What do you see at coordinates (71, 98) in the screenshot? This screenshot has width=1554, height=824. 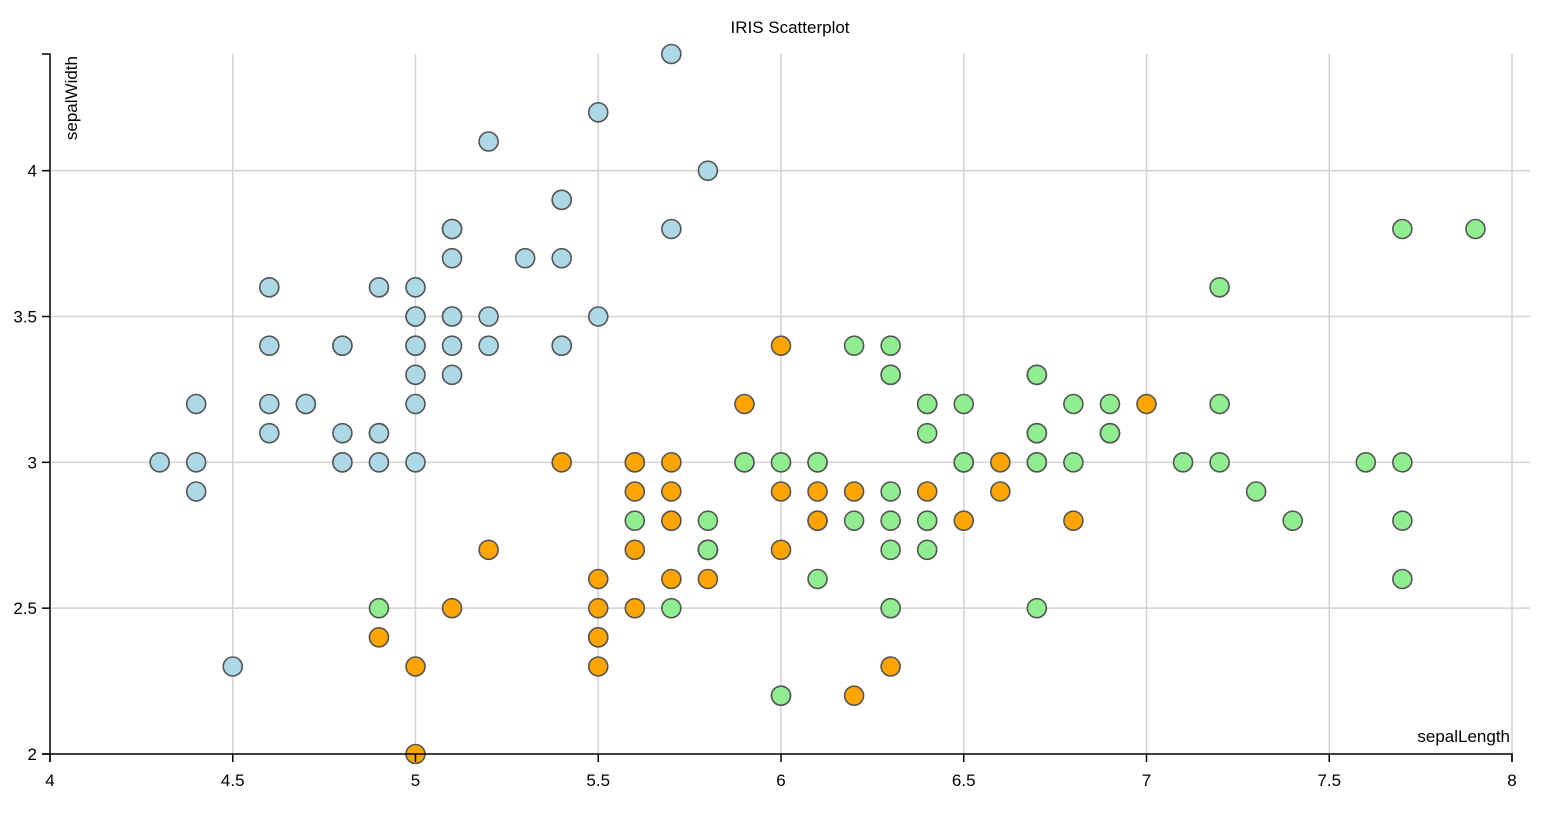 I see `y-axis-label: sepalWidth` at bounding box center [71, 98].